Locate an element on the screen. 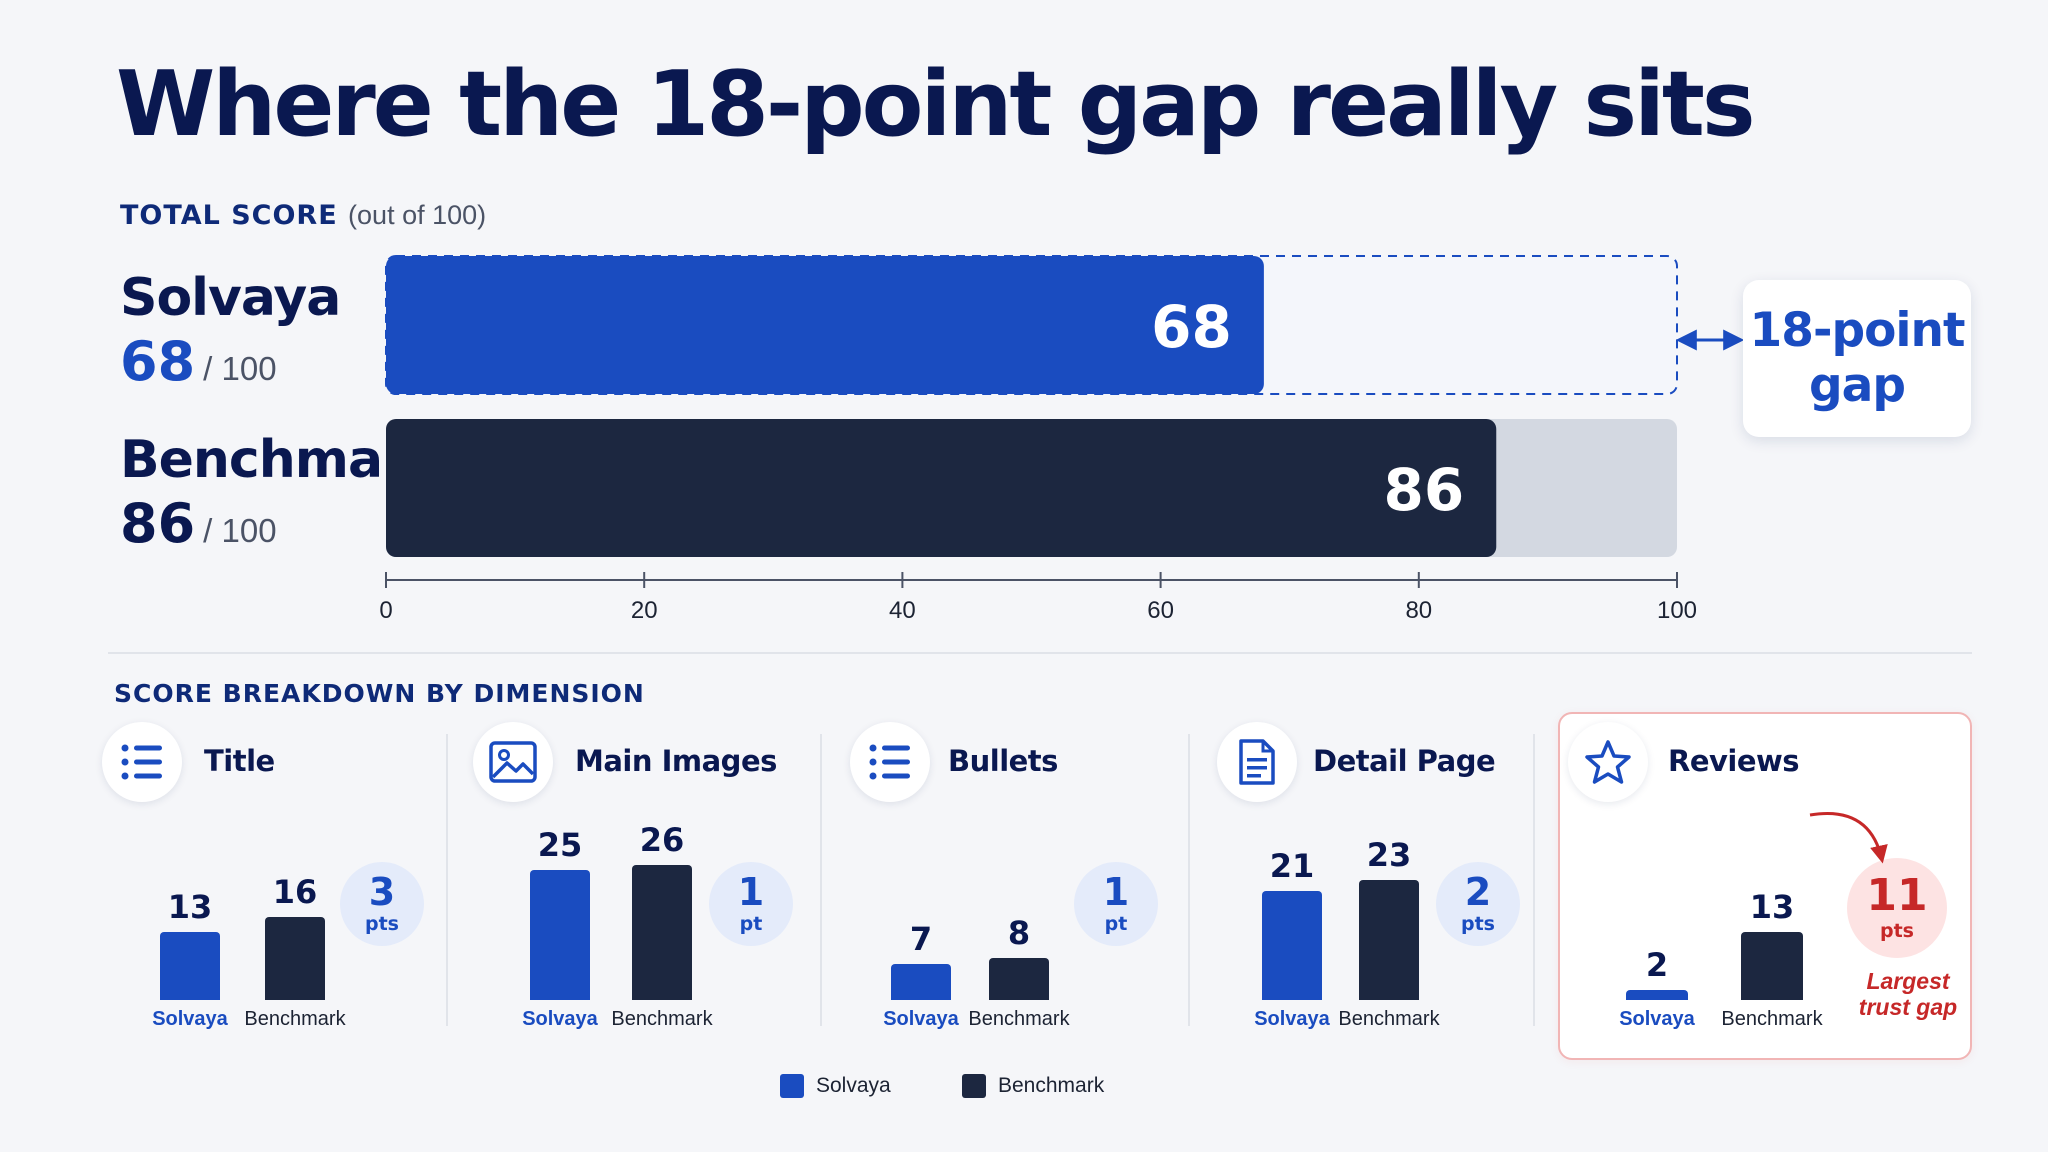 This screenshot has height=1152, width=2048. image-icon is located at coordinates (513, 762).